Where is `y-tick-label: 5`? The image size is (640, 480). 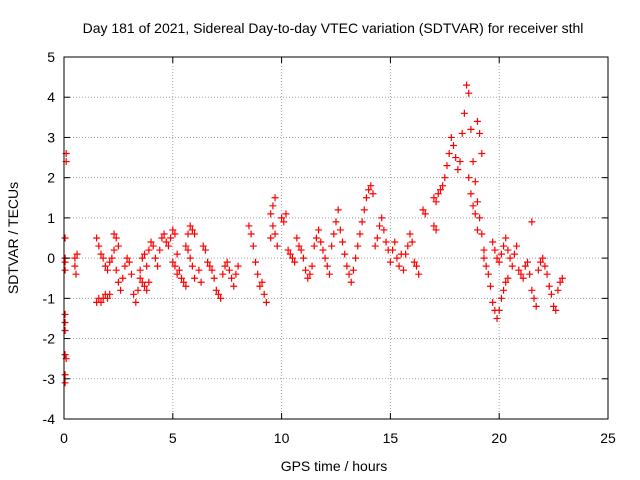
y-tick-label: 5 is located at coordinates (51, 57).